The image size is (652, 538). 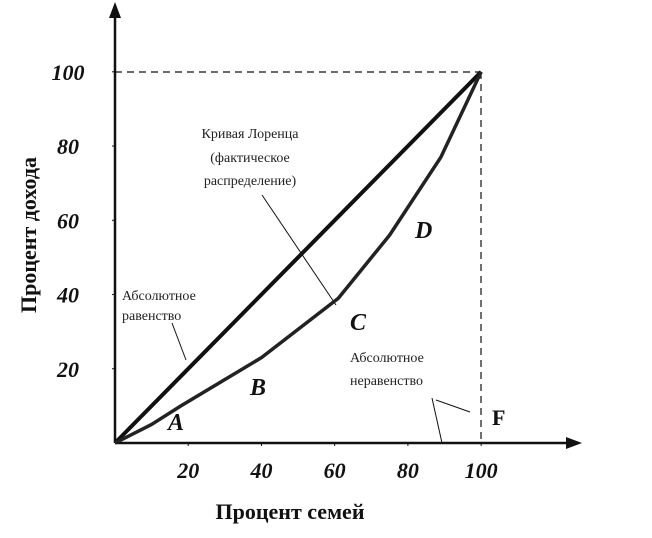 What do you see at coordinates (481, 470) in the screenshot?
I see `x-tick-label: 100` at bounding box center [481, 470].